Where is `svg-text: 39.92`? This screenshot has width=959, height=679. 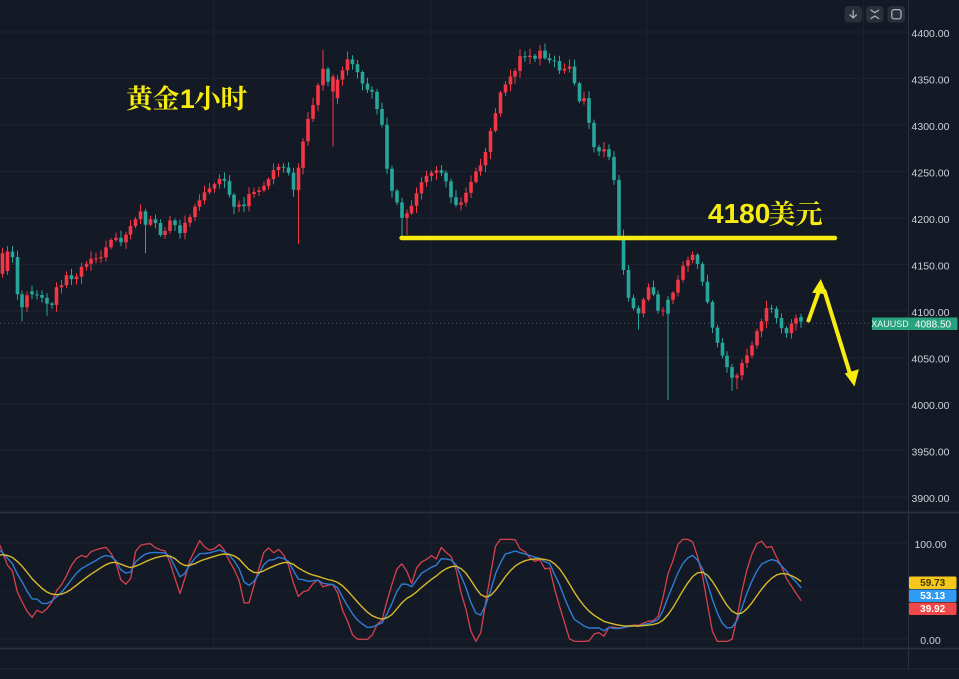 svg-text: 39.92 is located at coordinates (932, 609).